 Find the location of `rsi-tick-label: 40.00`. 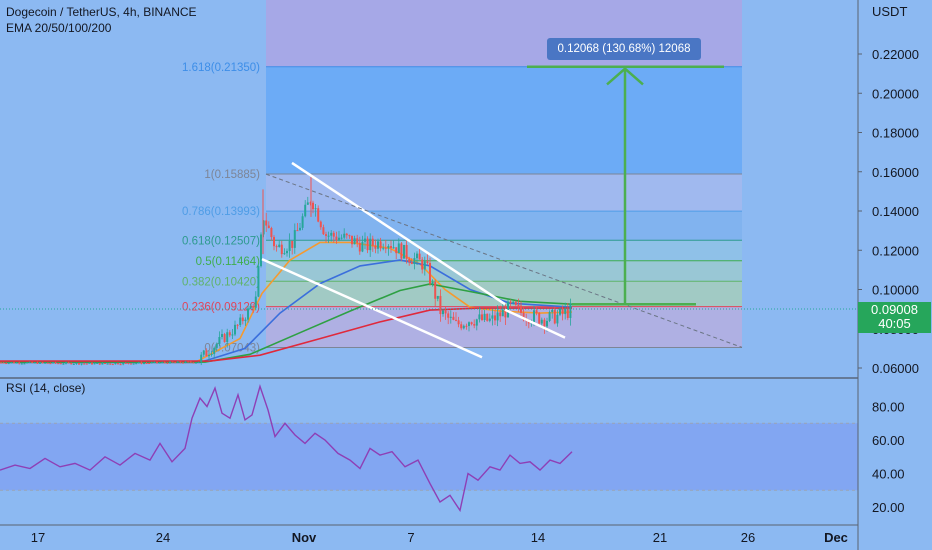

rsi-tick-label: 40.00 is located at coordinates (888, 474).